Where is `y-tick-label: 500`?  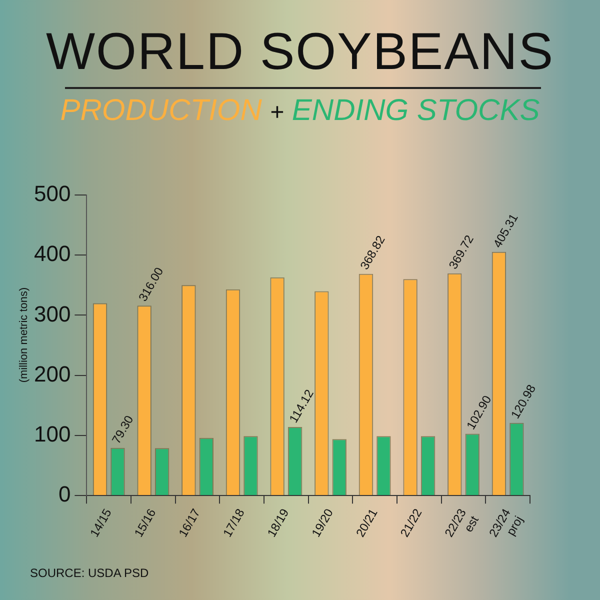
y-tick-label: 500 is located at coordinates (52, 193).